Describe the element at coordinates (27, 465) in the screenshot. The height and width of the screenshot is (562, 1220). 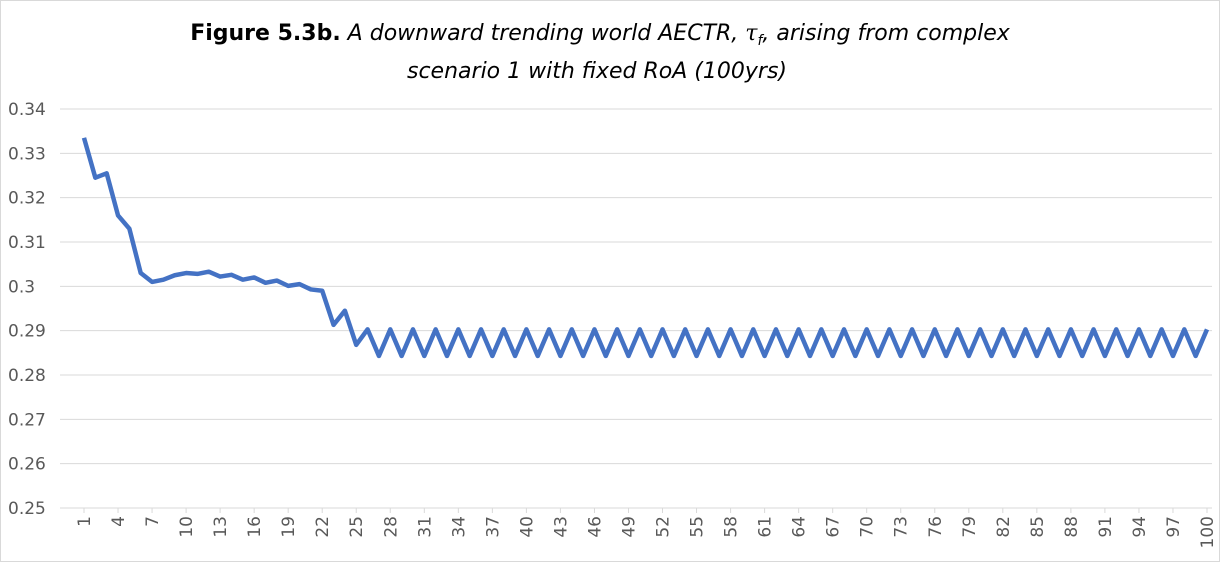
I see `y-tick-label: 0.26` at that location.